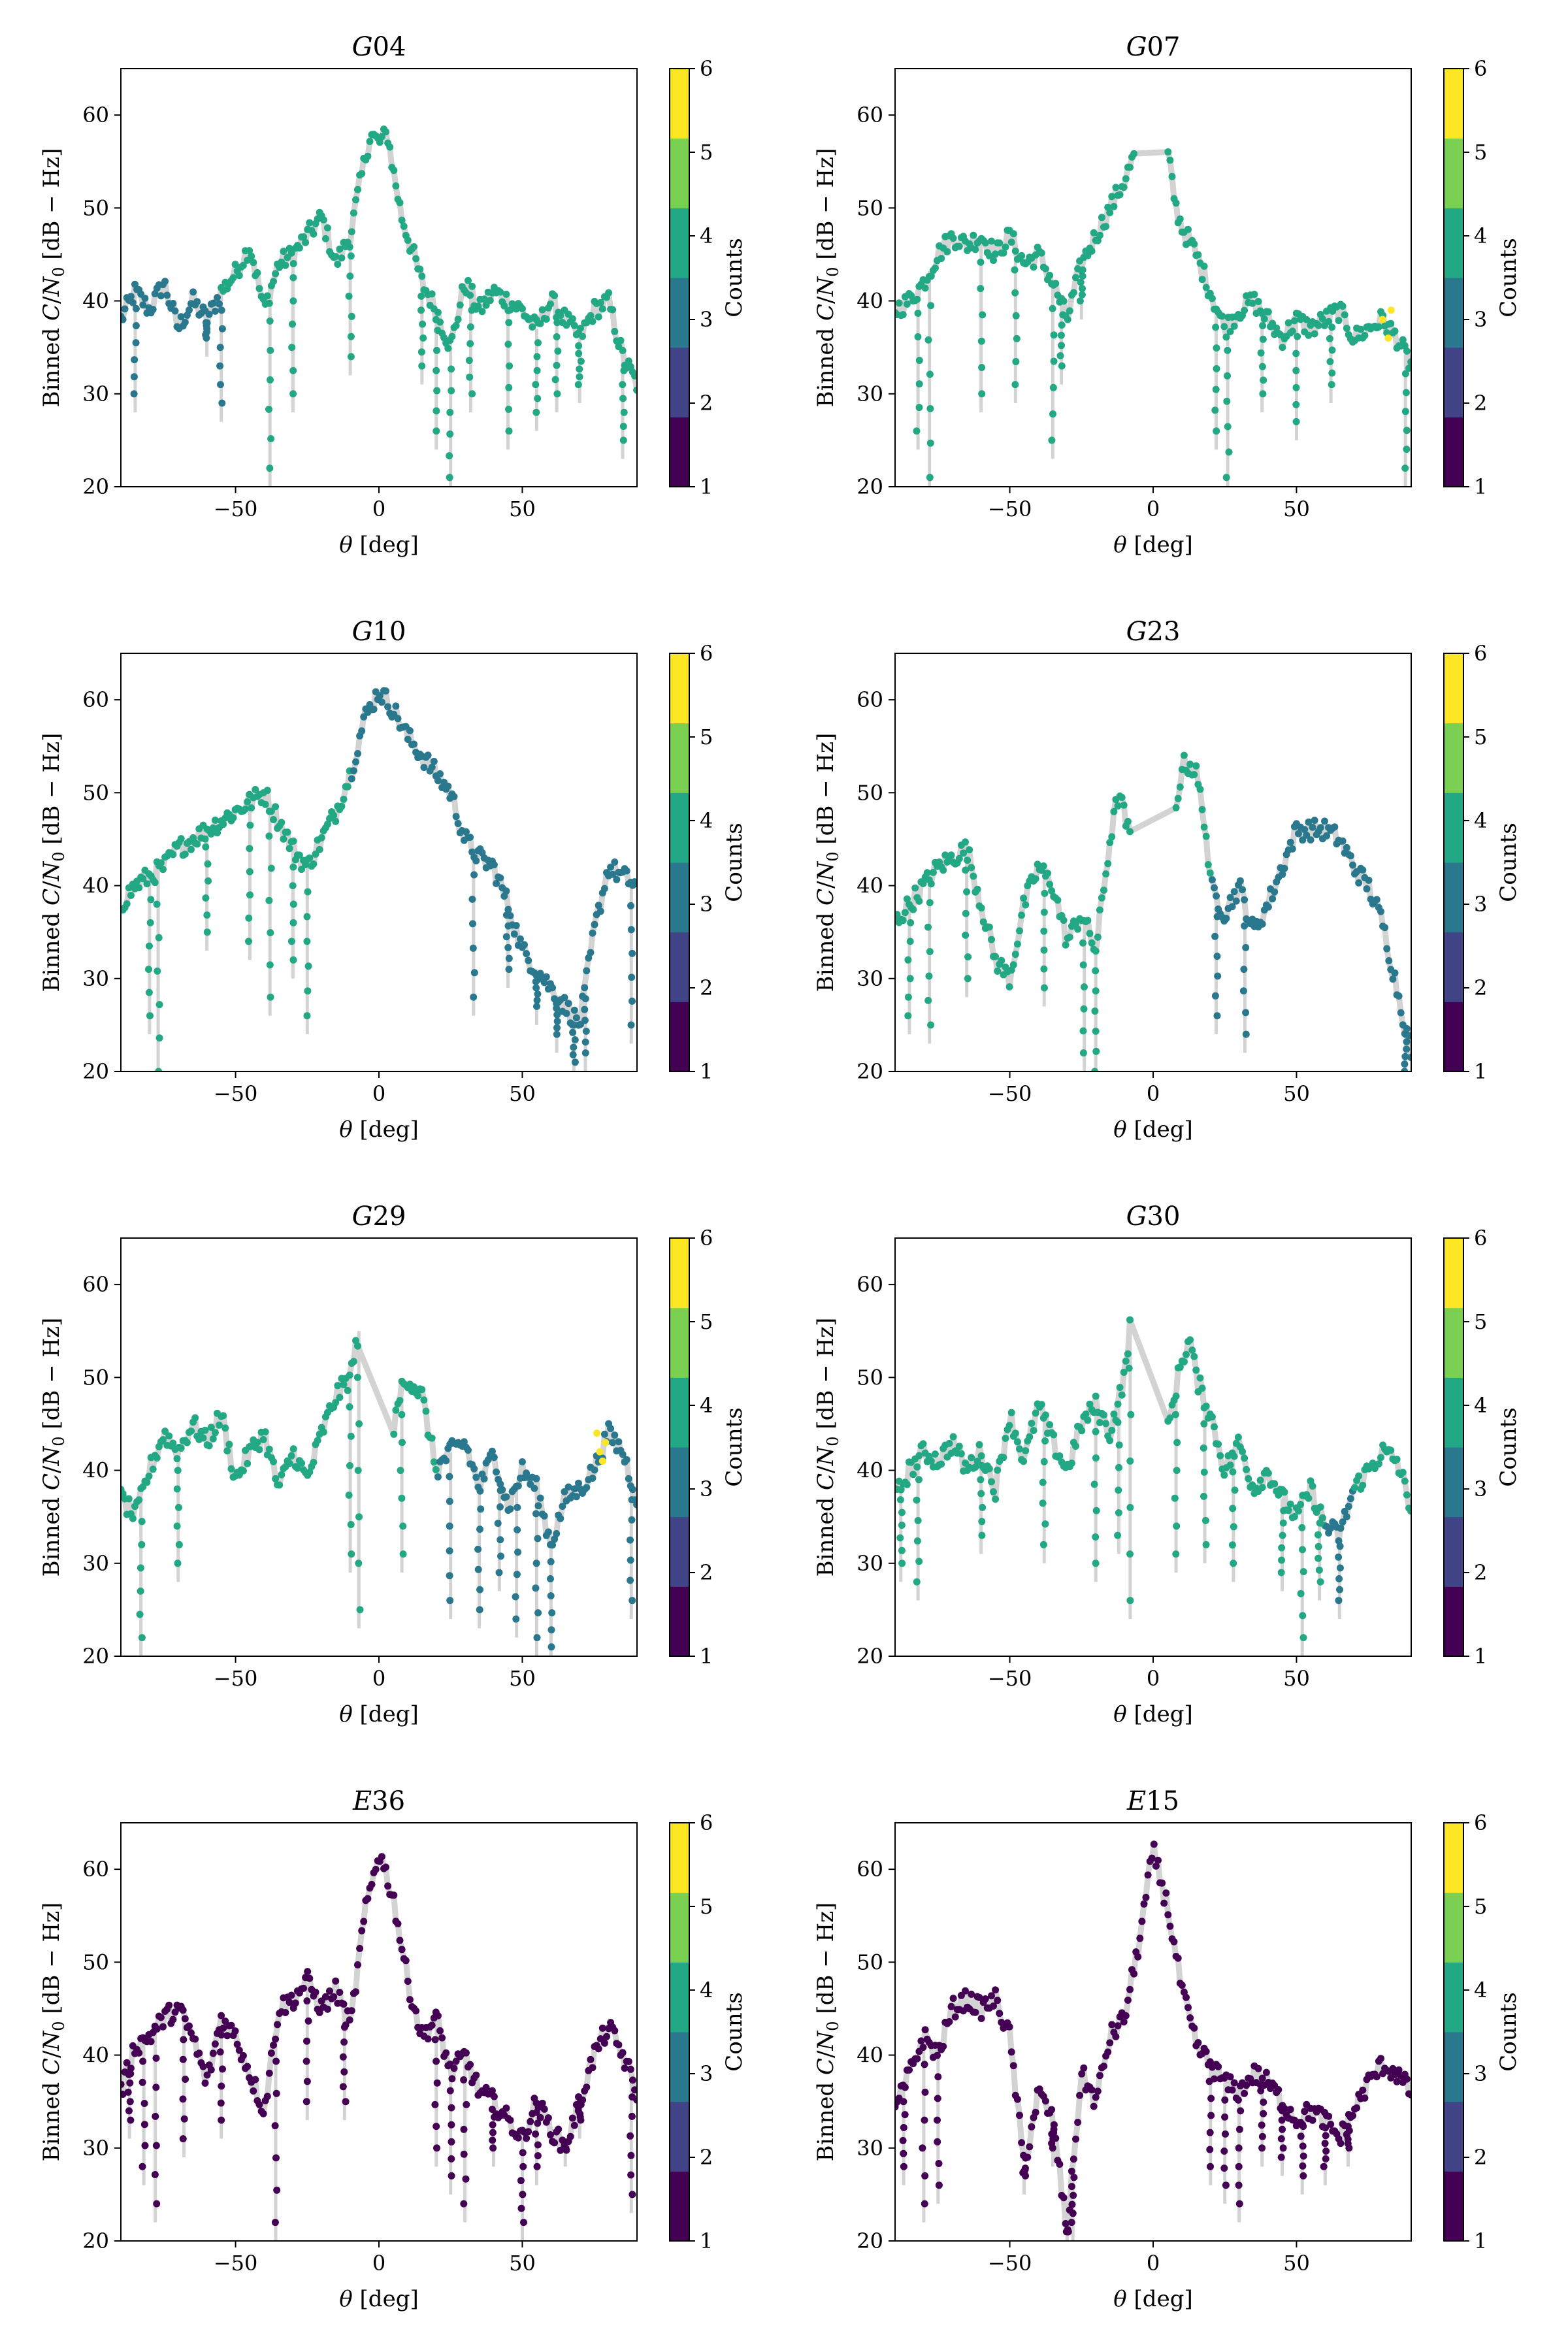  I want to click on colorbar-tick-label: 1, so click(706, 1071).